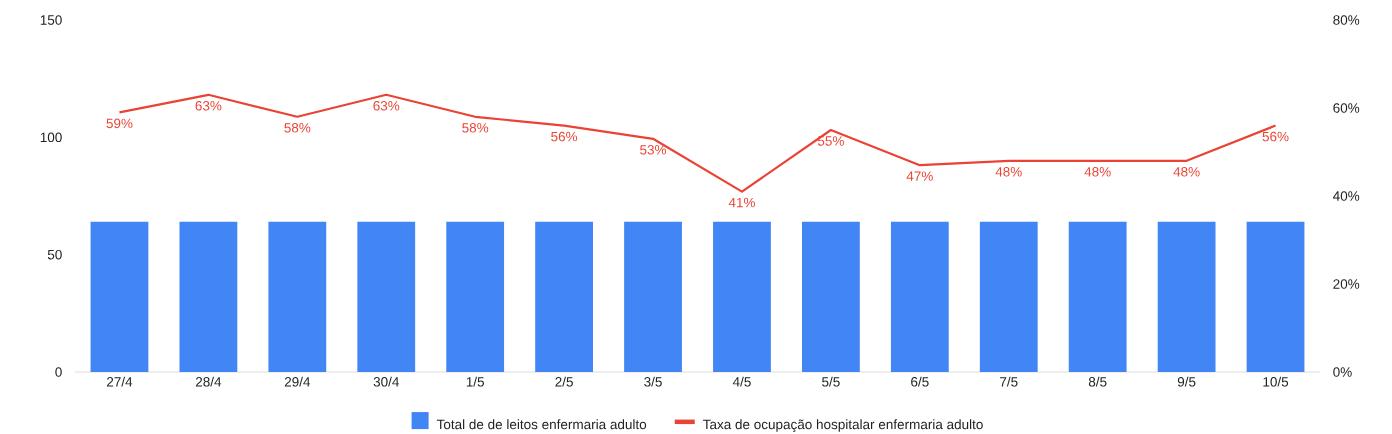 The width and height of the screenshot is (1392, 434). What do you see at coordinates (741, 381) in the screenshot?
I see `x-tick-label: 4/5` at bounding box center [741, 381].